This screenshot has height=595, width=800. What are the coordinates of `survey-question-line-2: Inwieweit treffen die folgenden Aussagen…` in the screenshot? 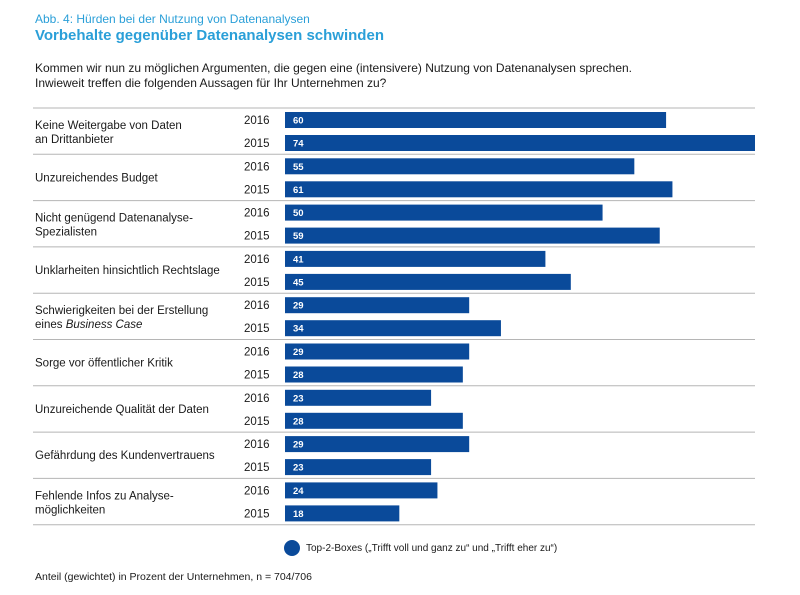 It's located at (211, 83).